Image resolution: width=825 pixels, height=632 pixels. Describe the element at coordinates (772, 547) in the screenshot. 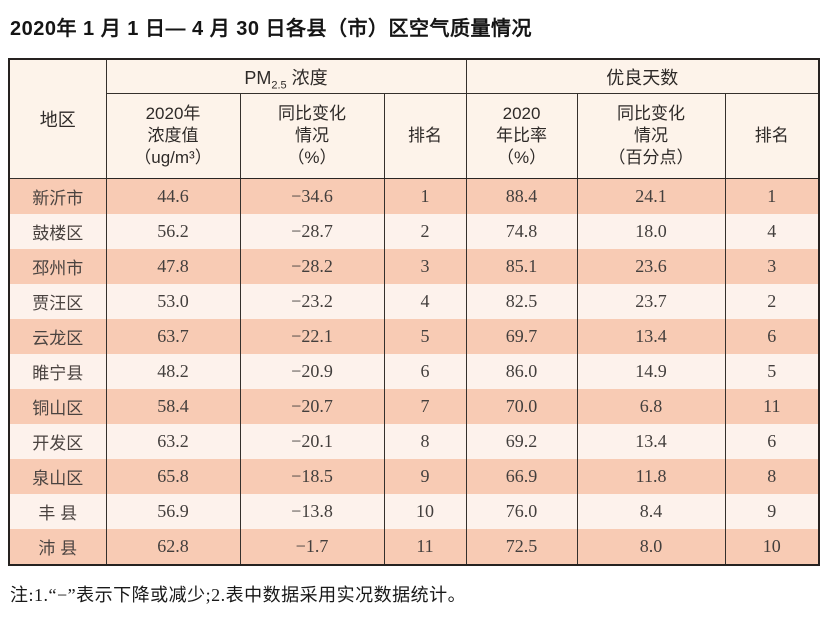

I see `cell-good_rank: 10` at that location.